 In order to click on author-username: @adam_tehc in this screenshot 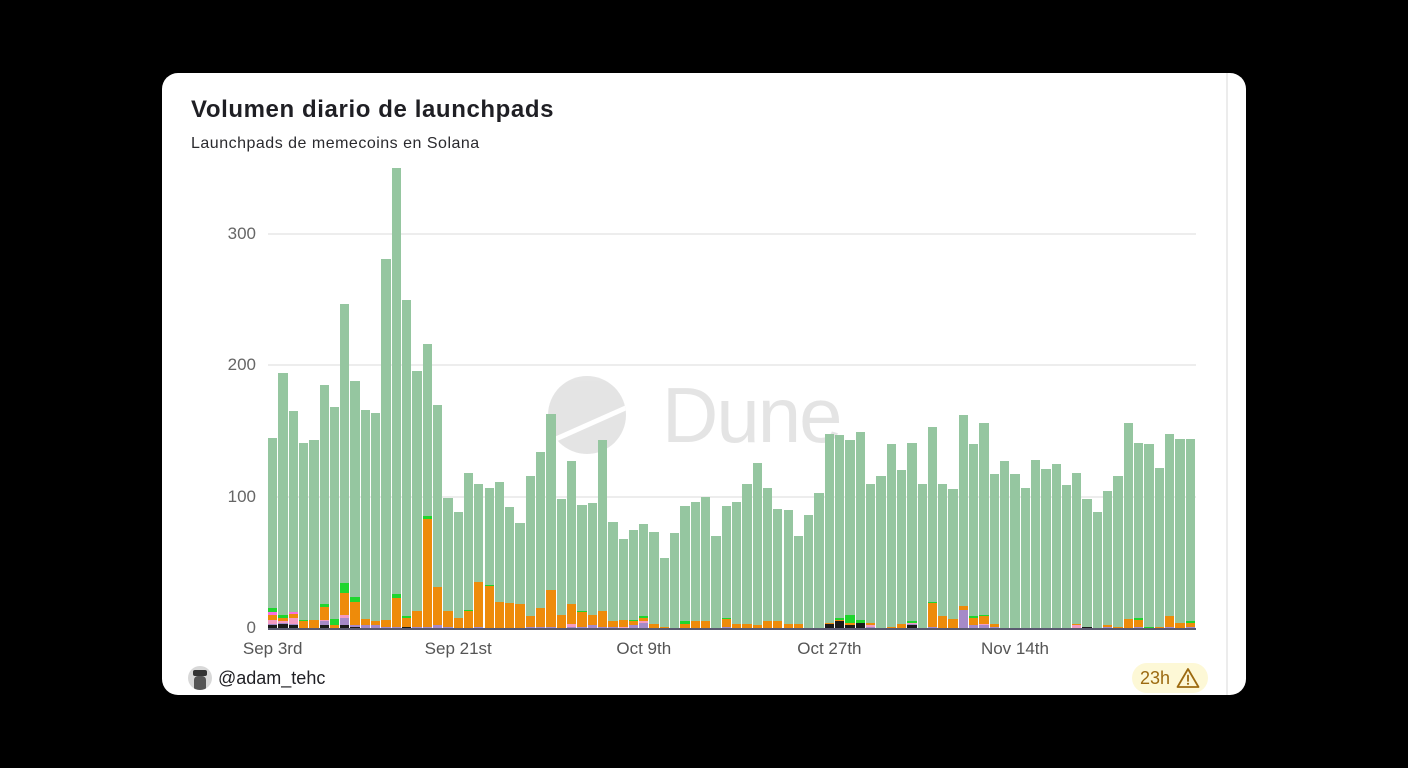, I will do `click(272, 677)`.